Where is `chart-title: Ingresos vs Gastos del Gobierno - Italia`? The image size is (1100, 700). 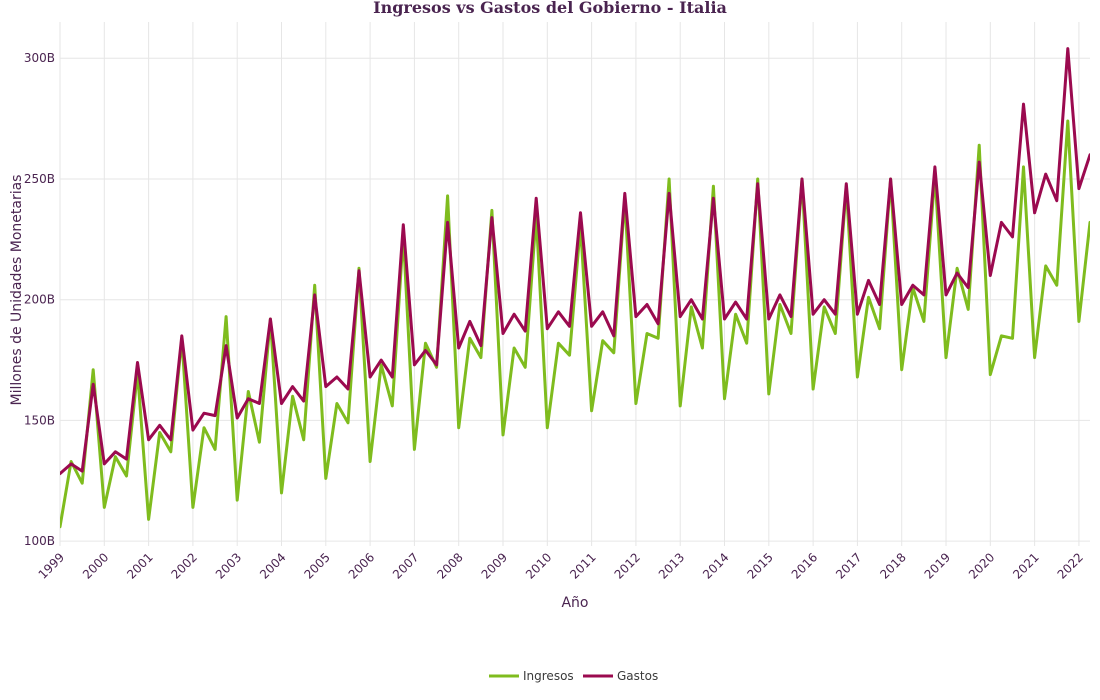 chart-title: Ingresos vs Gastos del Gobierno - Italia is located at coordinates (550, 8).